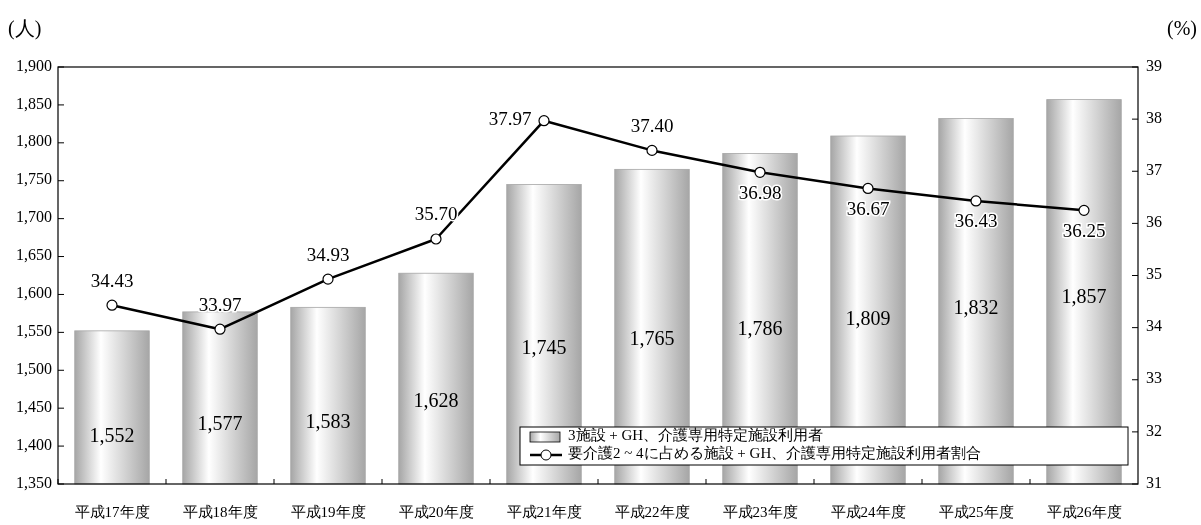 Image resolution: width=1201 pixels, height=525 pixels. What do you see at coordinates (760, 328) in the screenshot?
I see `data-label: 1,786` at bounding box center [760, 328].